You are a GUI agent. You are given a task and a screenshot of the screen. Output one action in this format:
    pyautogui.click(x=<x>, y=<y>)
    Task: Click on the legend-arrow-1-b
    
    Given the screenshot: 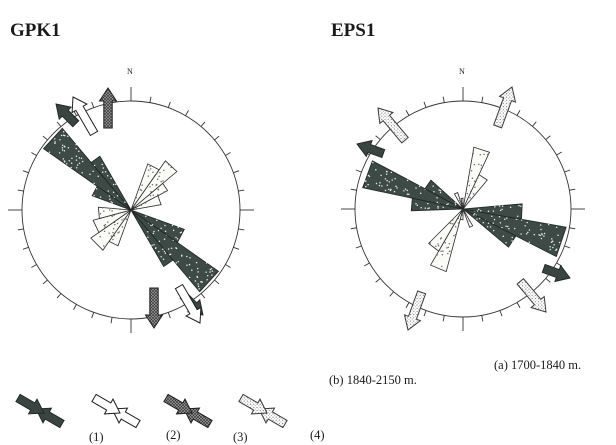 What is the action you would take?
    pyautogui.click(x=30, y=404)
    